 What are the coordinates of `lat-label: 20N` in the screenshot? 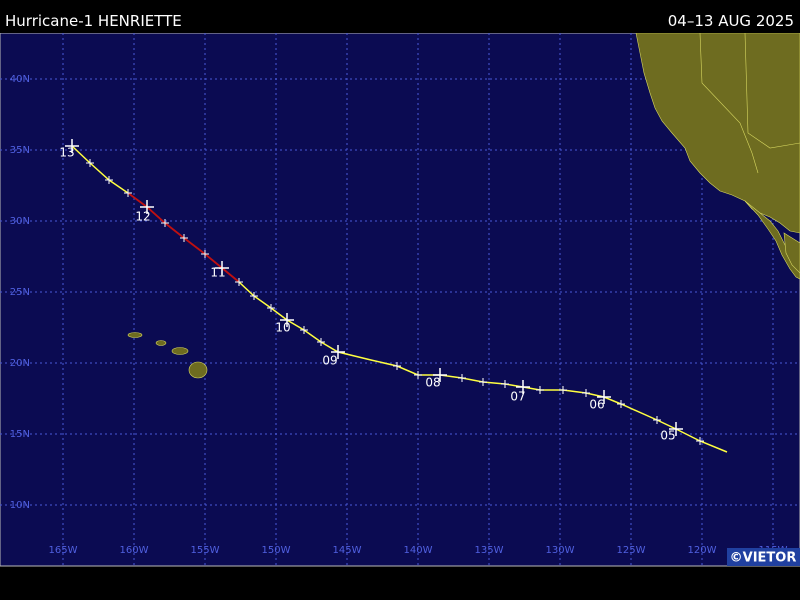 It's located at (20, 363).